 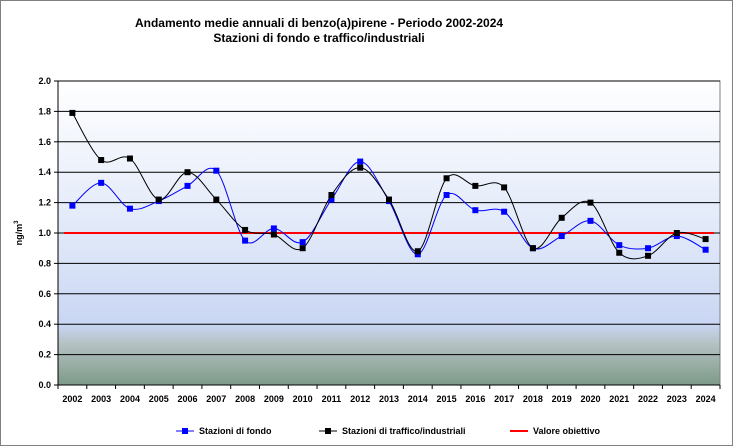 What do you see at coordinates (44, 233) in the screenshot?
I see `y-tick-label: 1.0` at bounding box center [44, 233].